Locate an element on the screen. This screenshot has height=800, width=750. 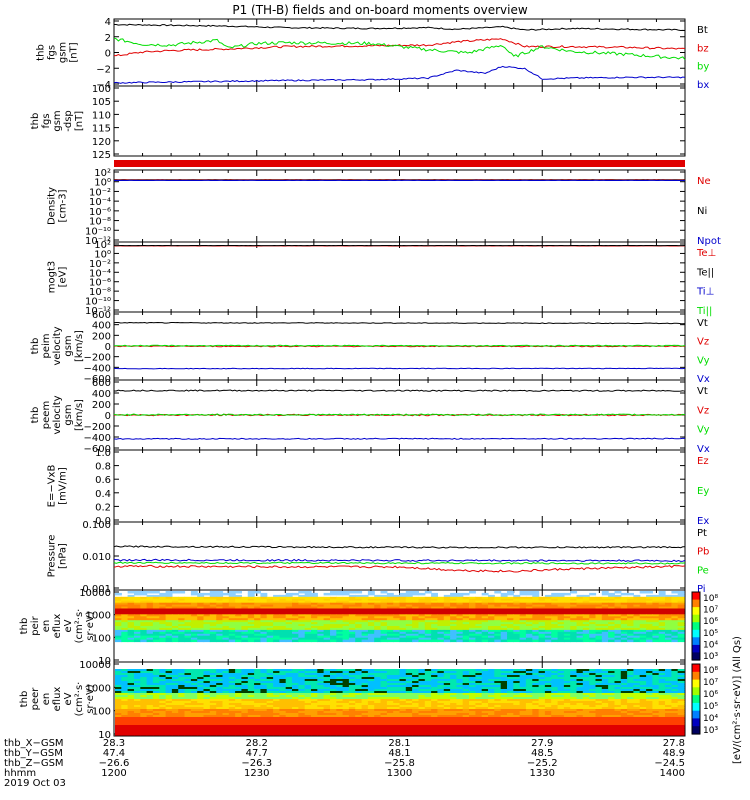
panel-4-legend-2: Ti⊥ is located at coordinates (705, 292).